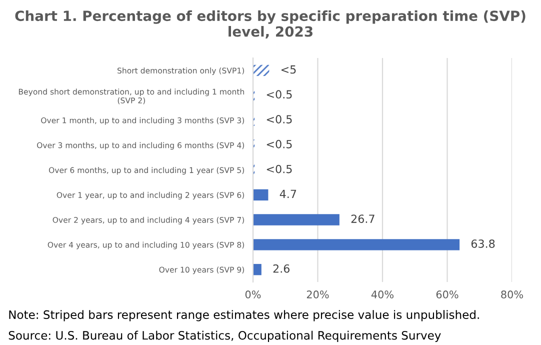  What do you see at coordinates (288, 69) in the screenshot?
I see `data-label: <5` at bounding box center [288, 69].